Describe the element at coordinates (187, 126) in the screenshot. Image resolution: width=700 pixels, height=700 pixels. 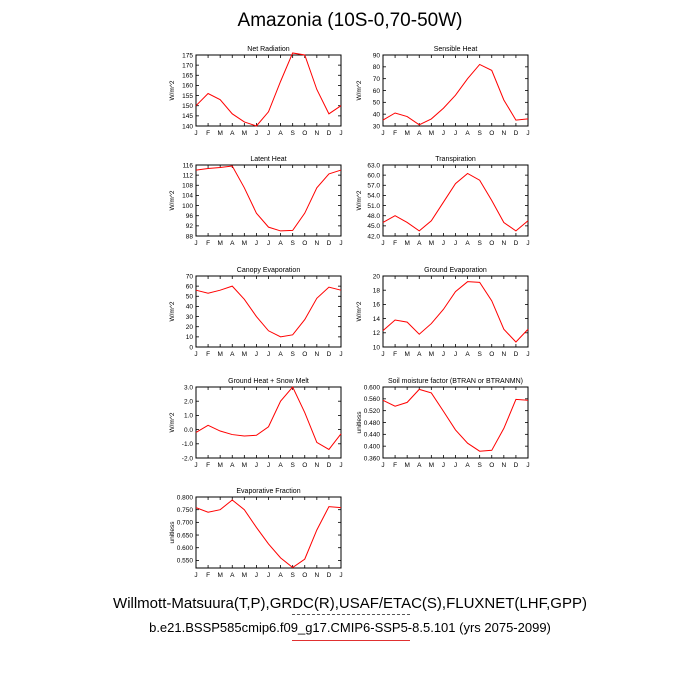
I see `y-tick-label: 140` at that location.